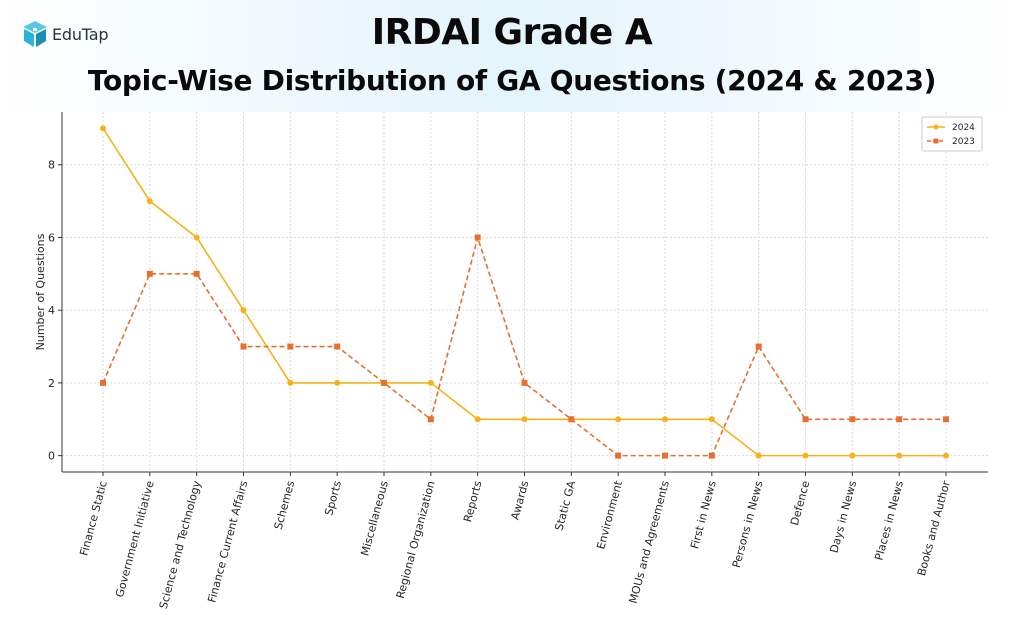  I want to click on x-tick-label: Days in News, so click(843, 516).